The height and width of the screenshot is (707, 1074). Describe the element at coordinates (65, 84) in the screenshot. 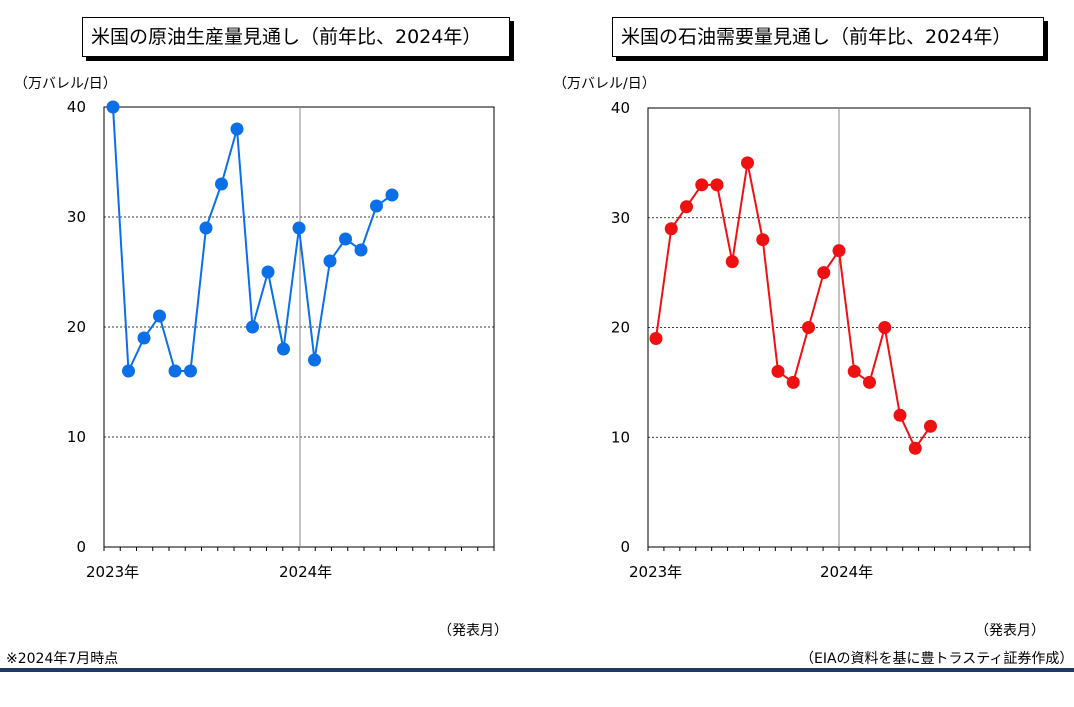

I see `chart1-y-unit: （万バレル/日）` at that location.